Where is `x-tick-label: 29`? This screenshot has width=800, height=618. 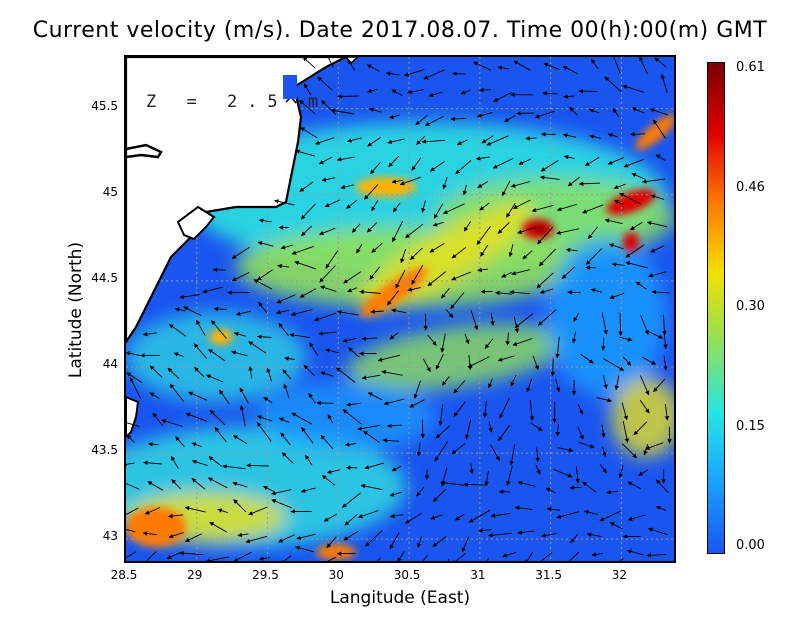
x-tick-label: 29 is located at coordinates (195, 575).